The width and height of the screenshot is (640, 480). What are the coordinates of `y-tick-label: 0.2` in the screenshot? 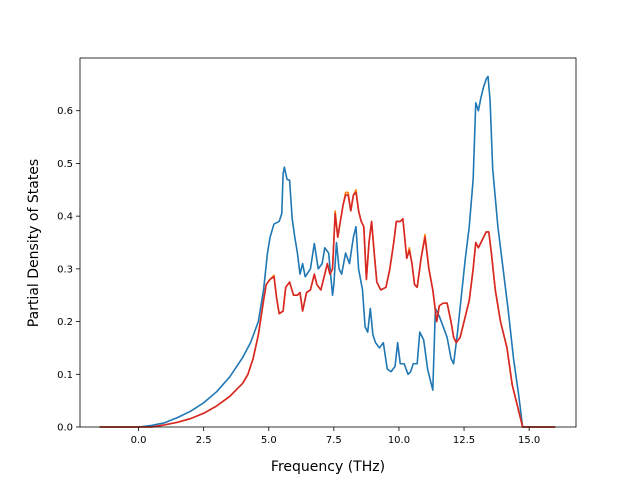 It's located at (65, 322).